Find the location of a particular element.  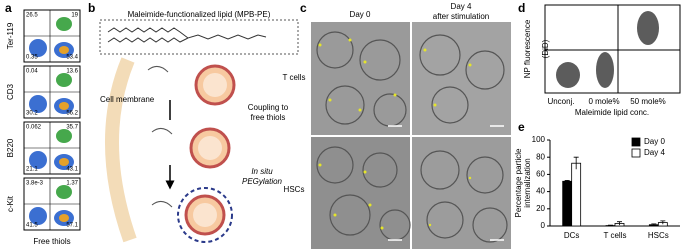

x-axis-label: Maleimide lipid conc. is located at coordinates (612, 112).